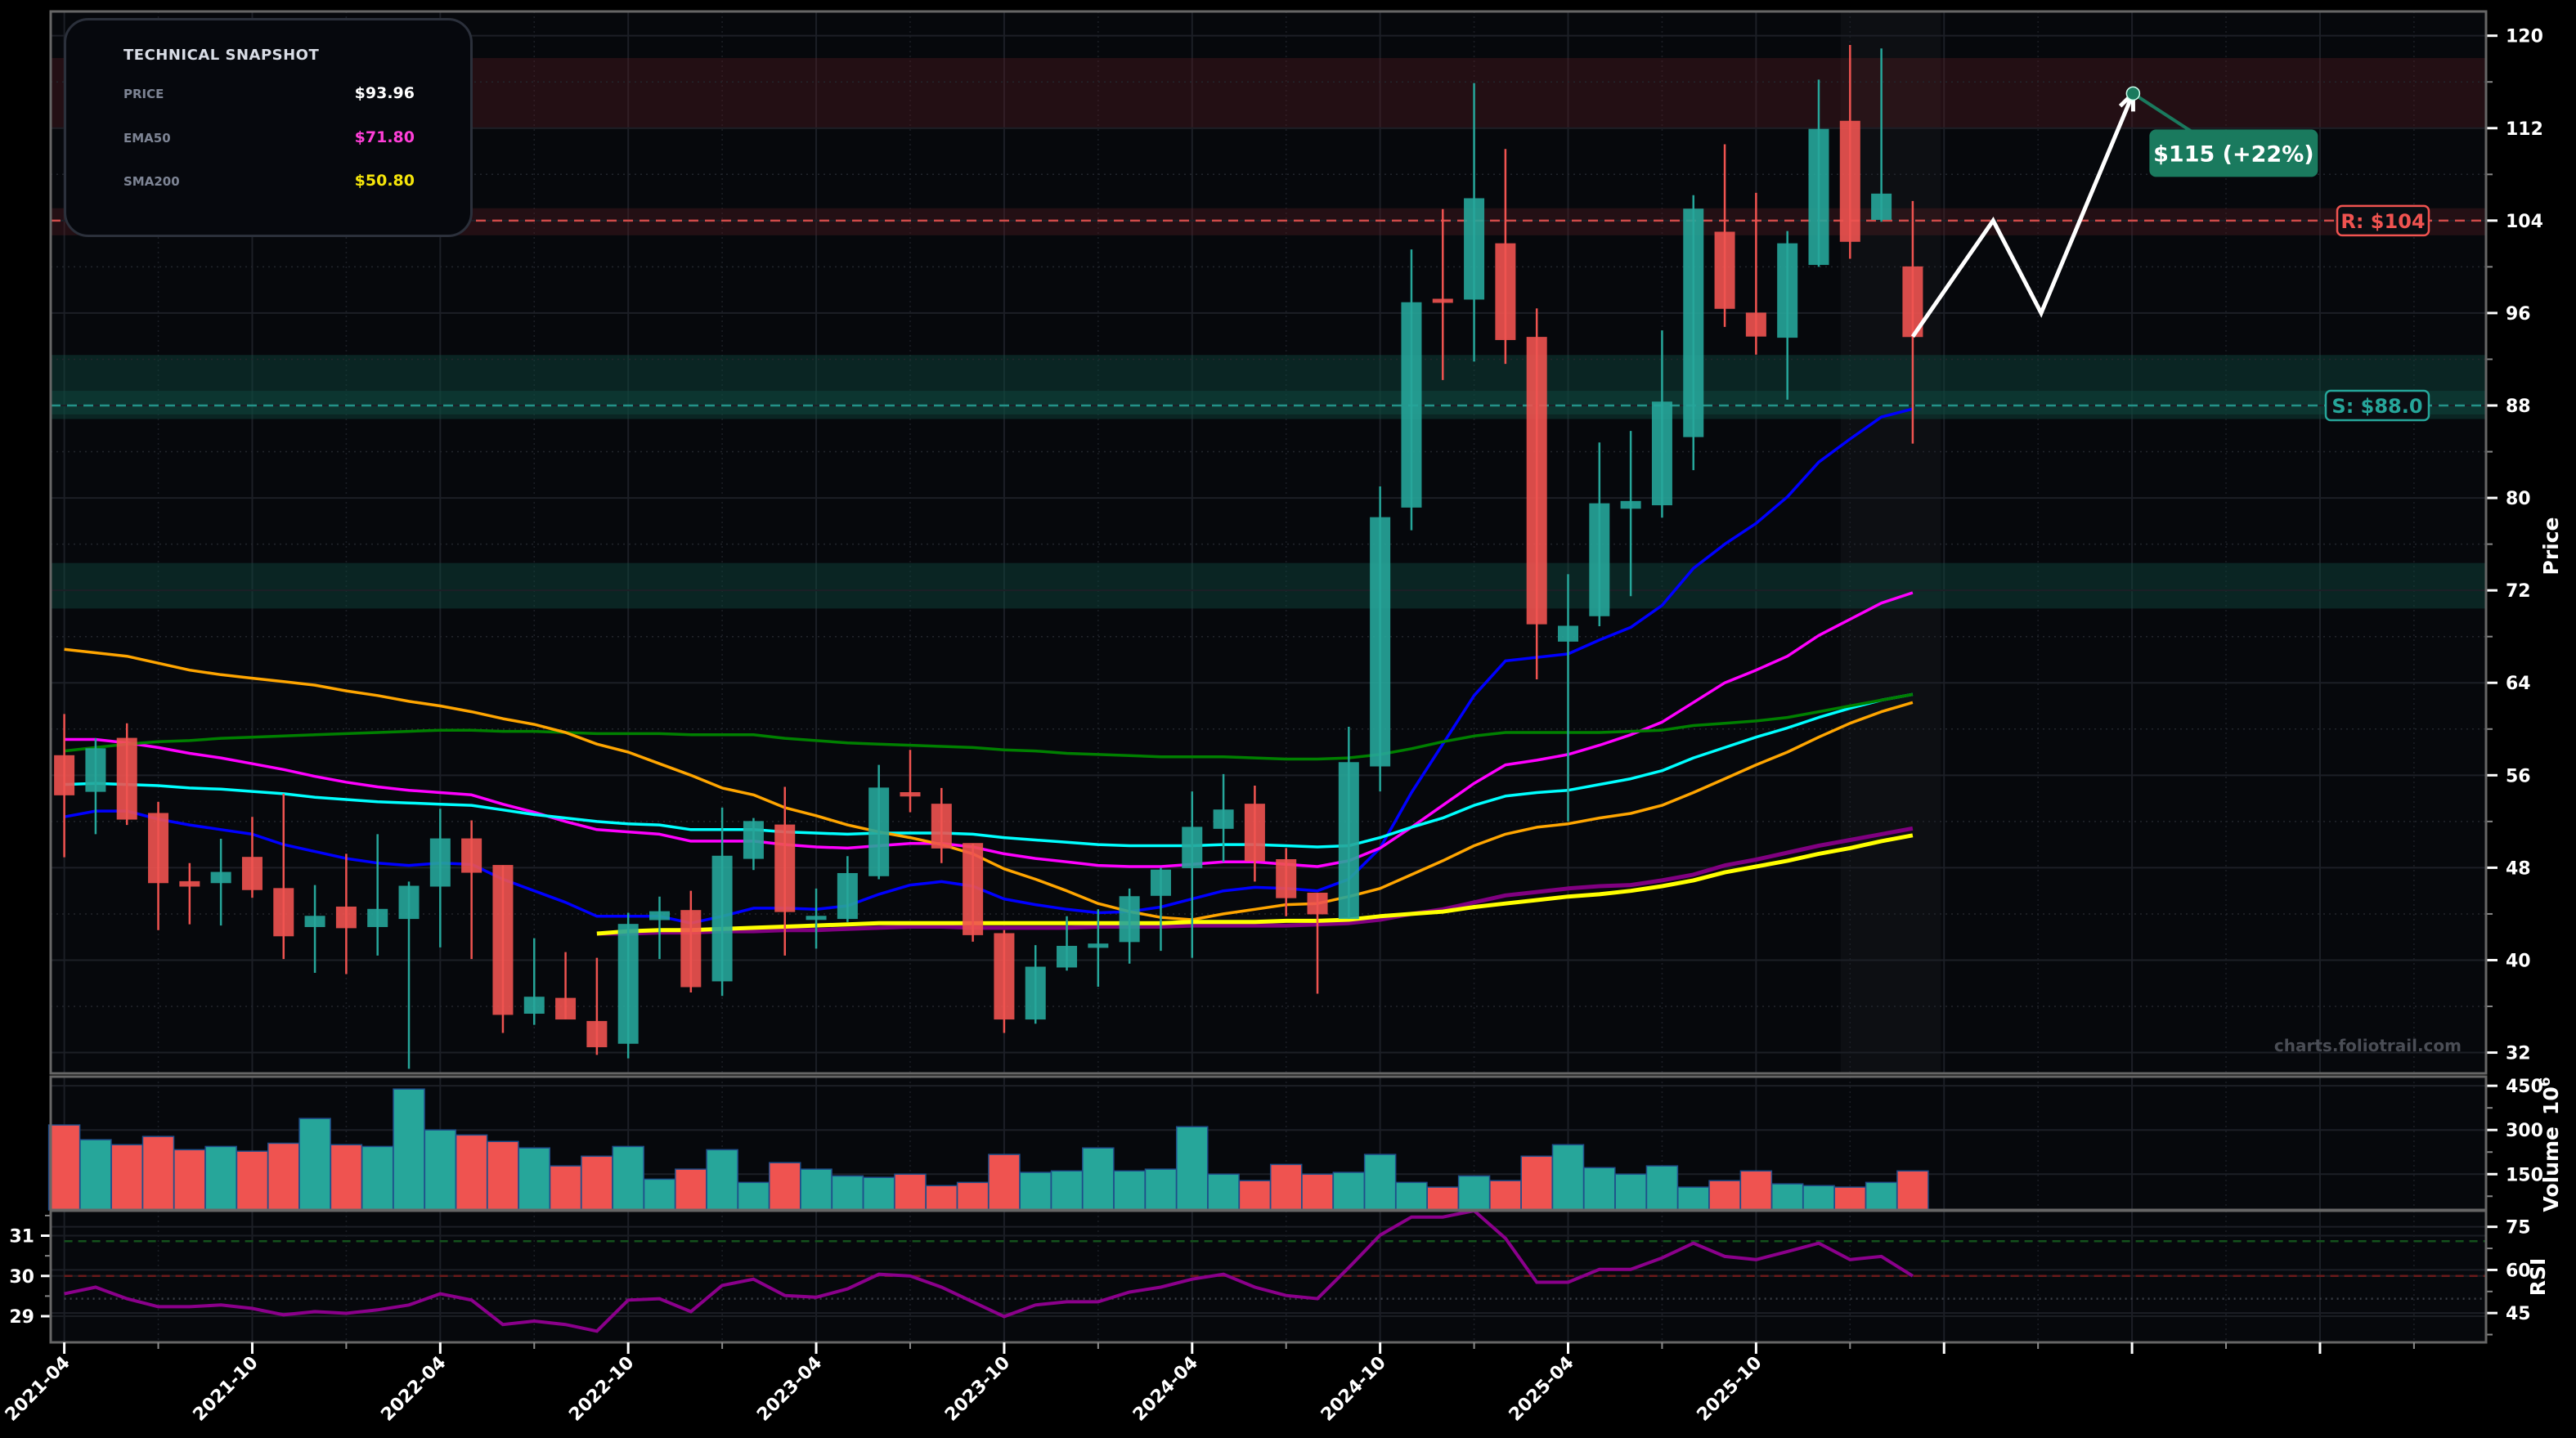 This screenshot has height=1438, width=2576. Describe the element at coordinates (2551, 1100) in the screenshot. I see `volume-exponent-base: 10` at that location.